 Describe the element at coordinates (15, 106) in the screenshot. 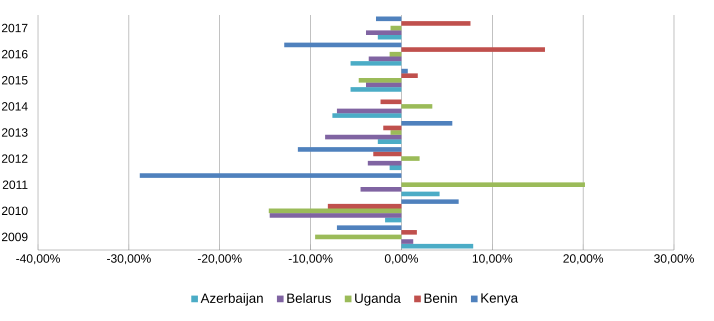

I see `y-tick-label: 2014` at that location.